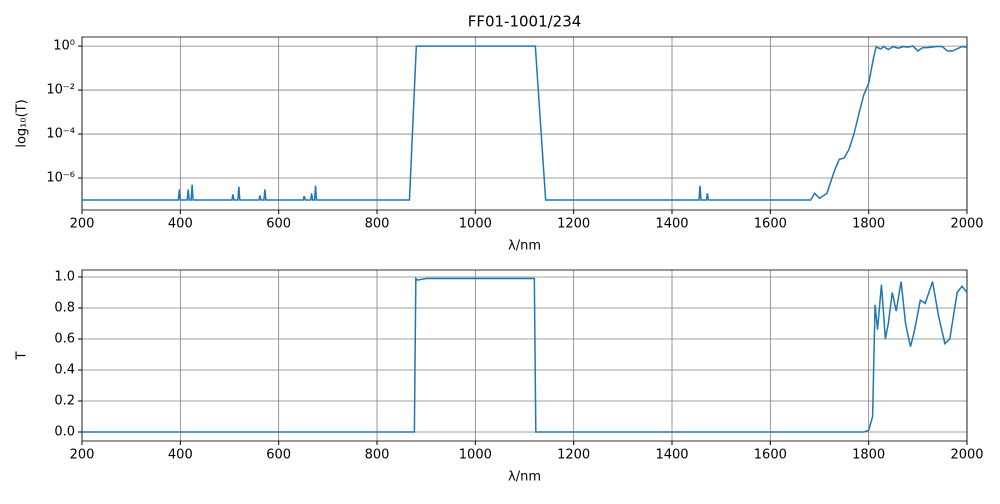  What do you see at coordinates (64, 401) in the screenshot?
I see `y-tick-label: 0.2` at bounding box center [64, 401].